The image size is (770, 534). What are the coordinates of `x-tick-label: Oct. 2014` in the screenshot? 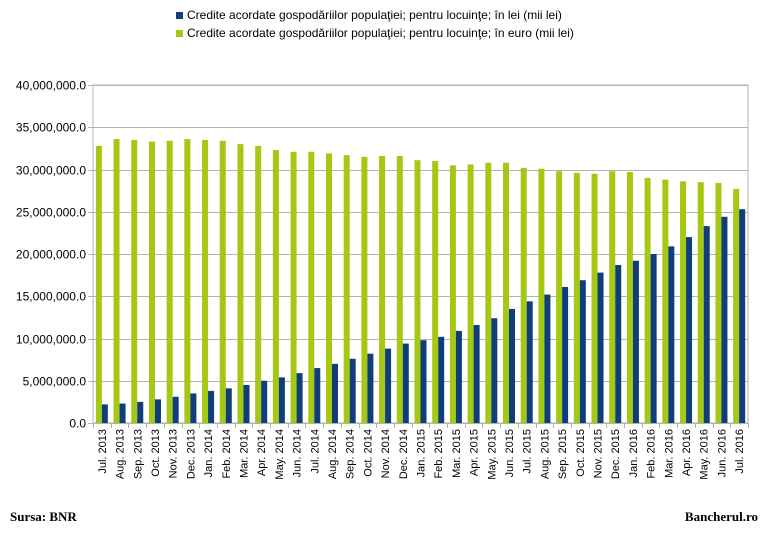 It's located at (368, 453).